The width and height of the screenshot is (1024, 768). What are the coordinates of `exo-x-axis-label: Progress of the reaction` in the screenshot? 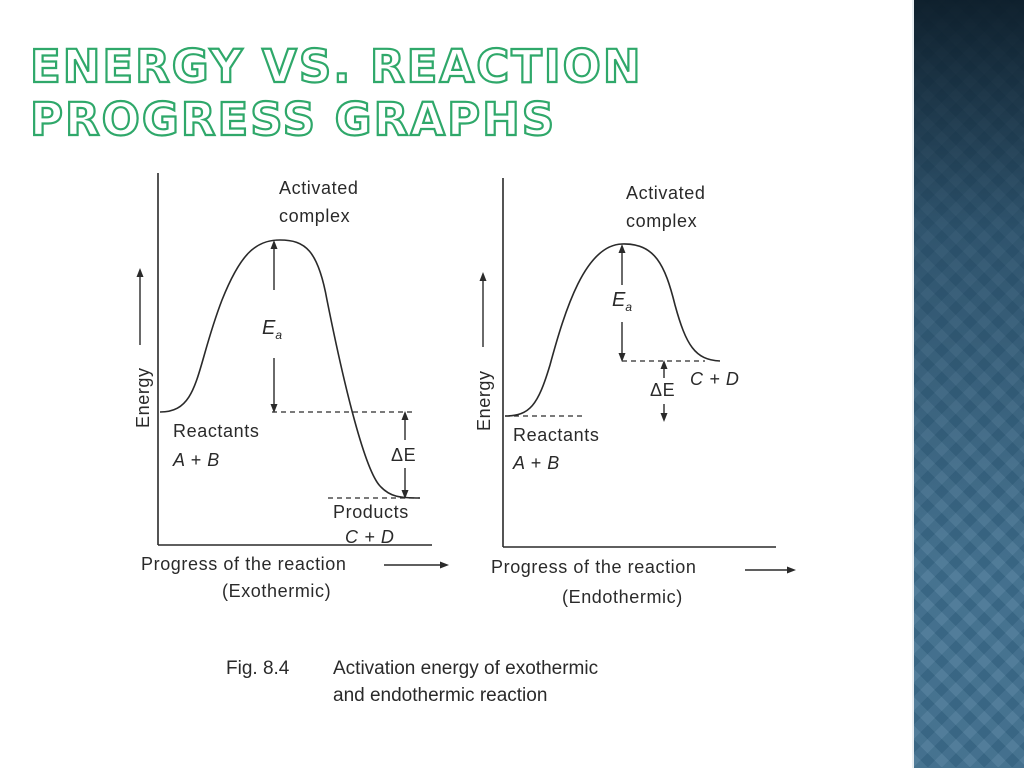 It's located at (244, 564).